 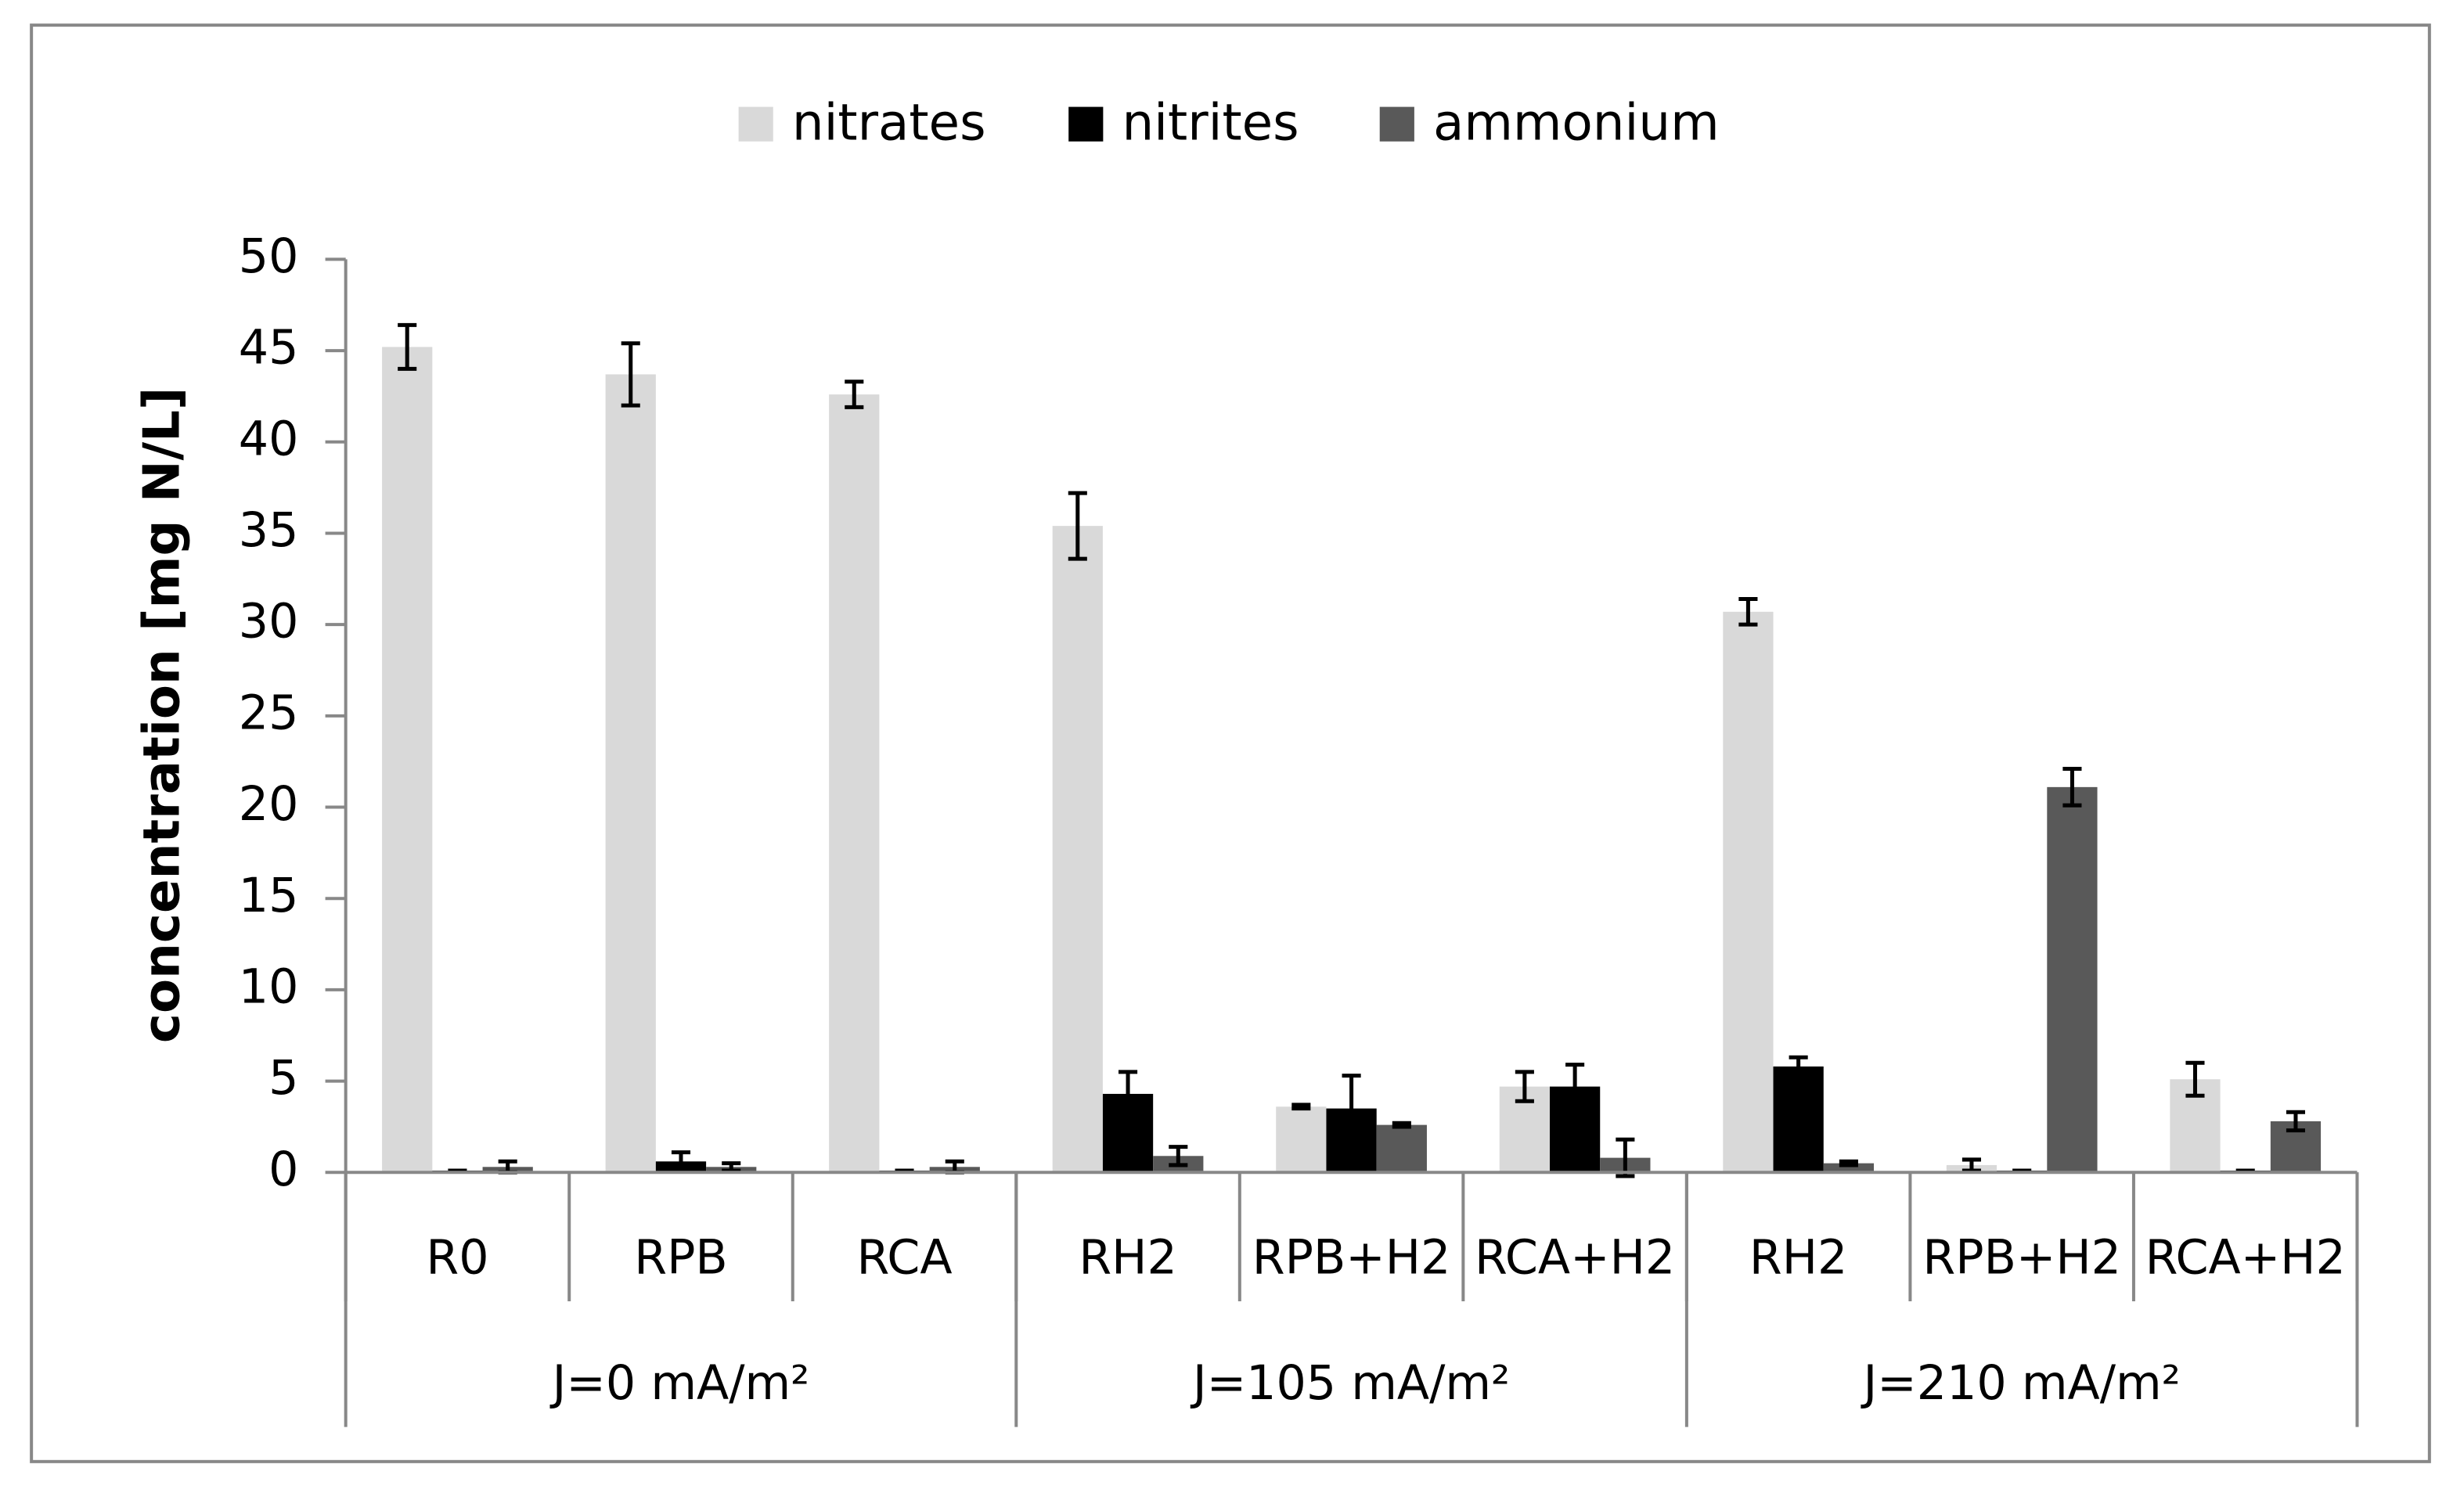 I want to click on group-label: J=0 mA/m², so click(x=679, y=1383).